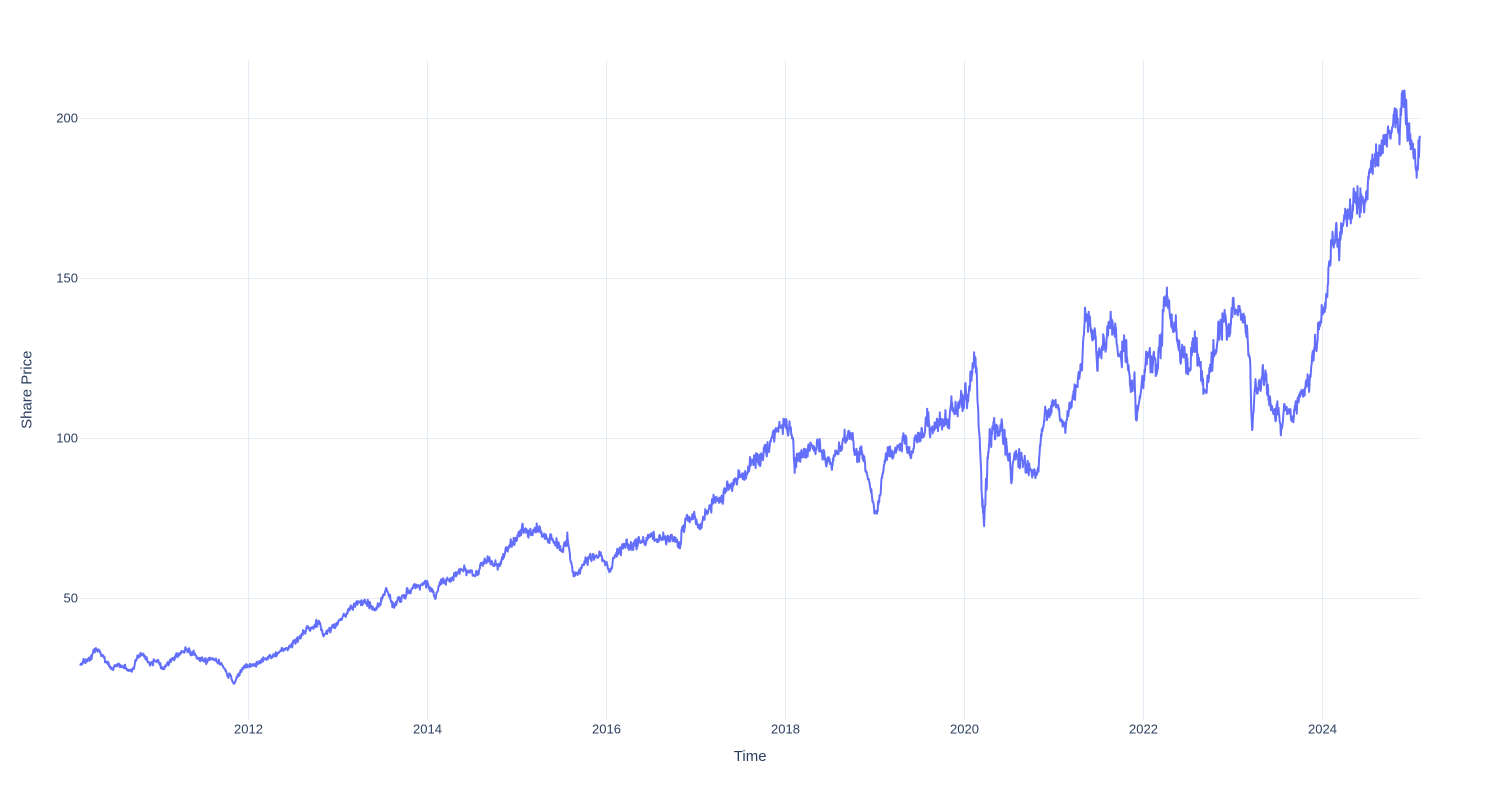  Describe the element at coordinates (606, 728) in the screenshot. I see `svg-text: 2016` at that location.